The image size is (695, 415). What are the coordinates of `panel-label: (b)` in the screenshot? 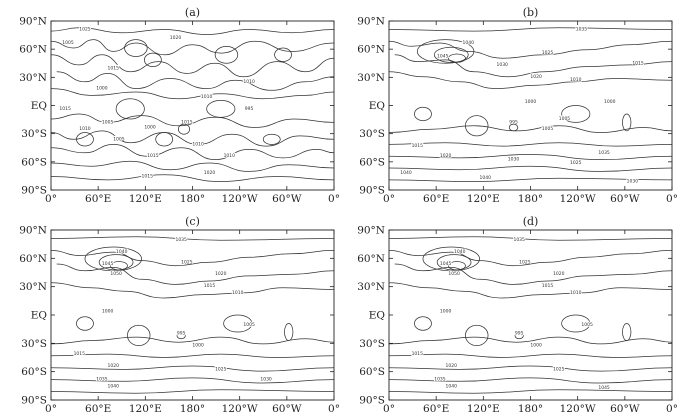 It's located at (531, 12).